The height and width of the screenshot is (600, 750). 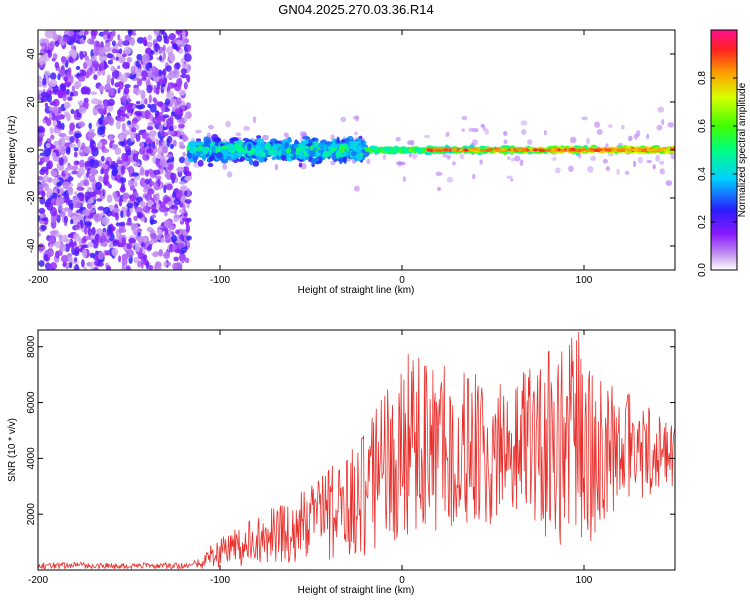 I want to click on y-tick-label: 40, so click(x=31, y=54).